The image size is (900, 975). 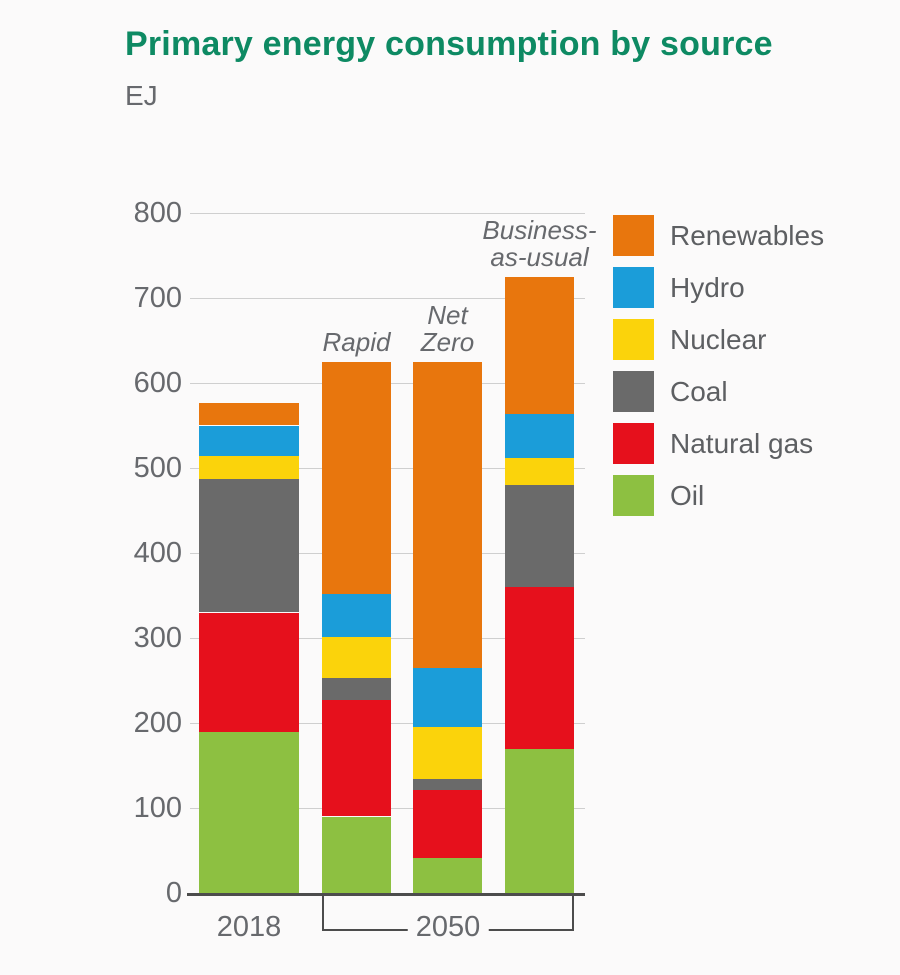 What do you see at coordinates (249, 812) in the screenshot?
I see `bar-segment-2018-oil` at bounding box center [249, 812].